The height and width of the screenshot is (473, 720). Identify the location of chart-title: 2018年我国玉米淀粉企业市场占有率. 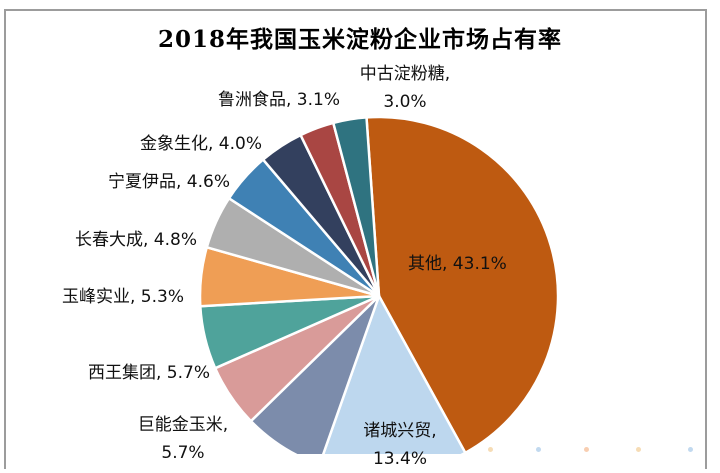
(359, 39).